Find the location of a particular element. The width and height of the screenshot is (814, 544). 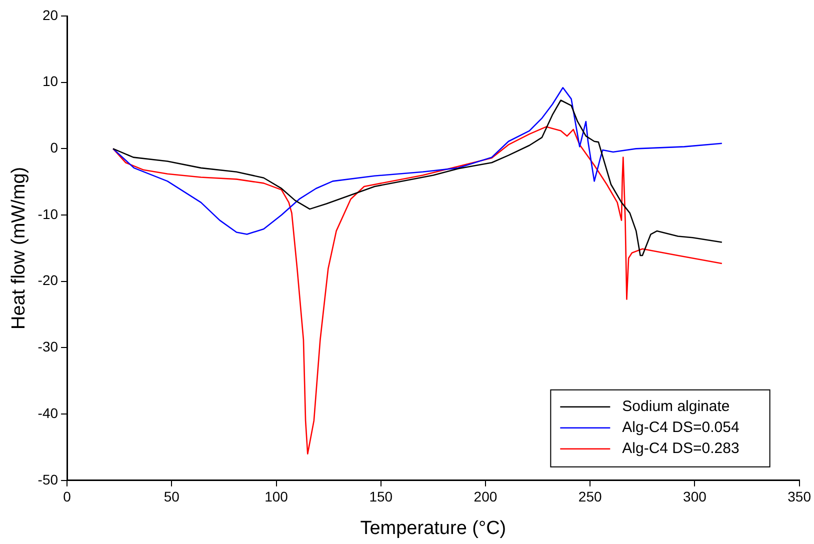

legend-label: Alg-C4 DS=0.054 is located at coordinates (681, 427).